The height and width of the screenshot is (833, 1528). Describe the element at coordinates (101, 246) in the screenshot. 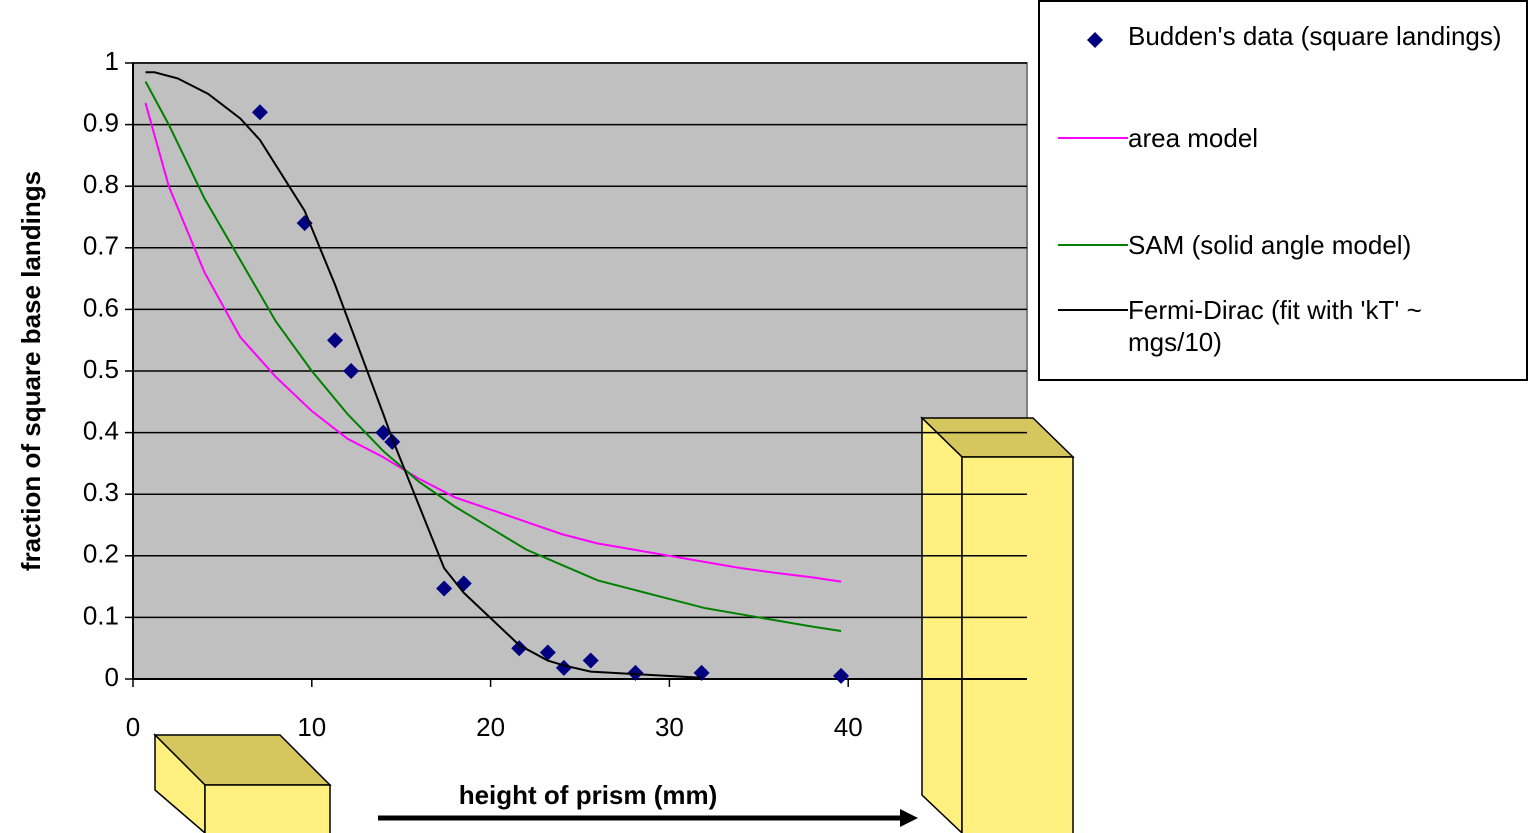

I see `y-tick-label: 0.7` at that location.